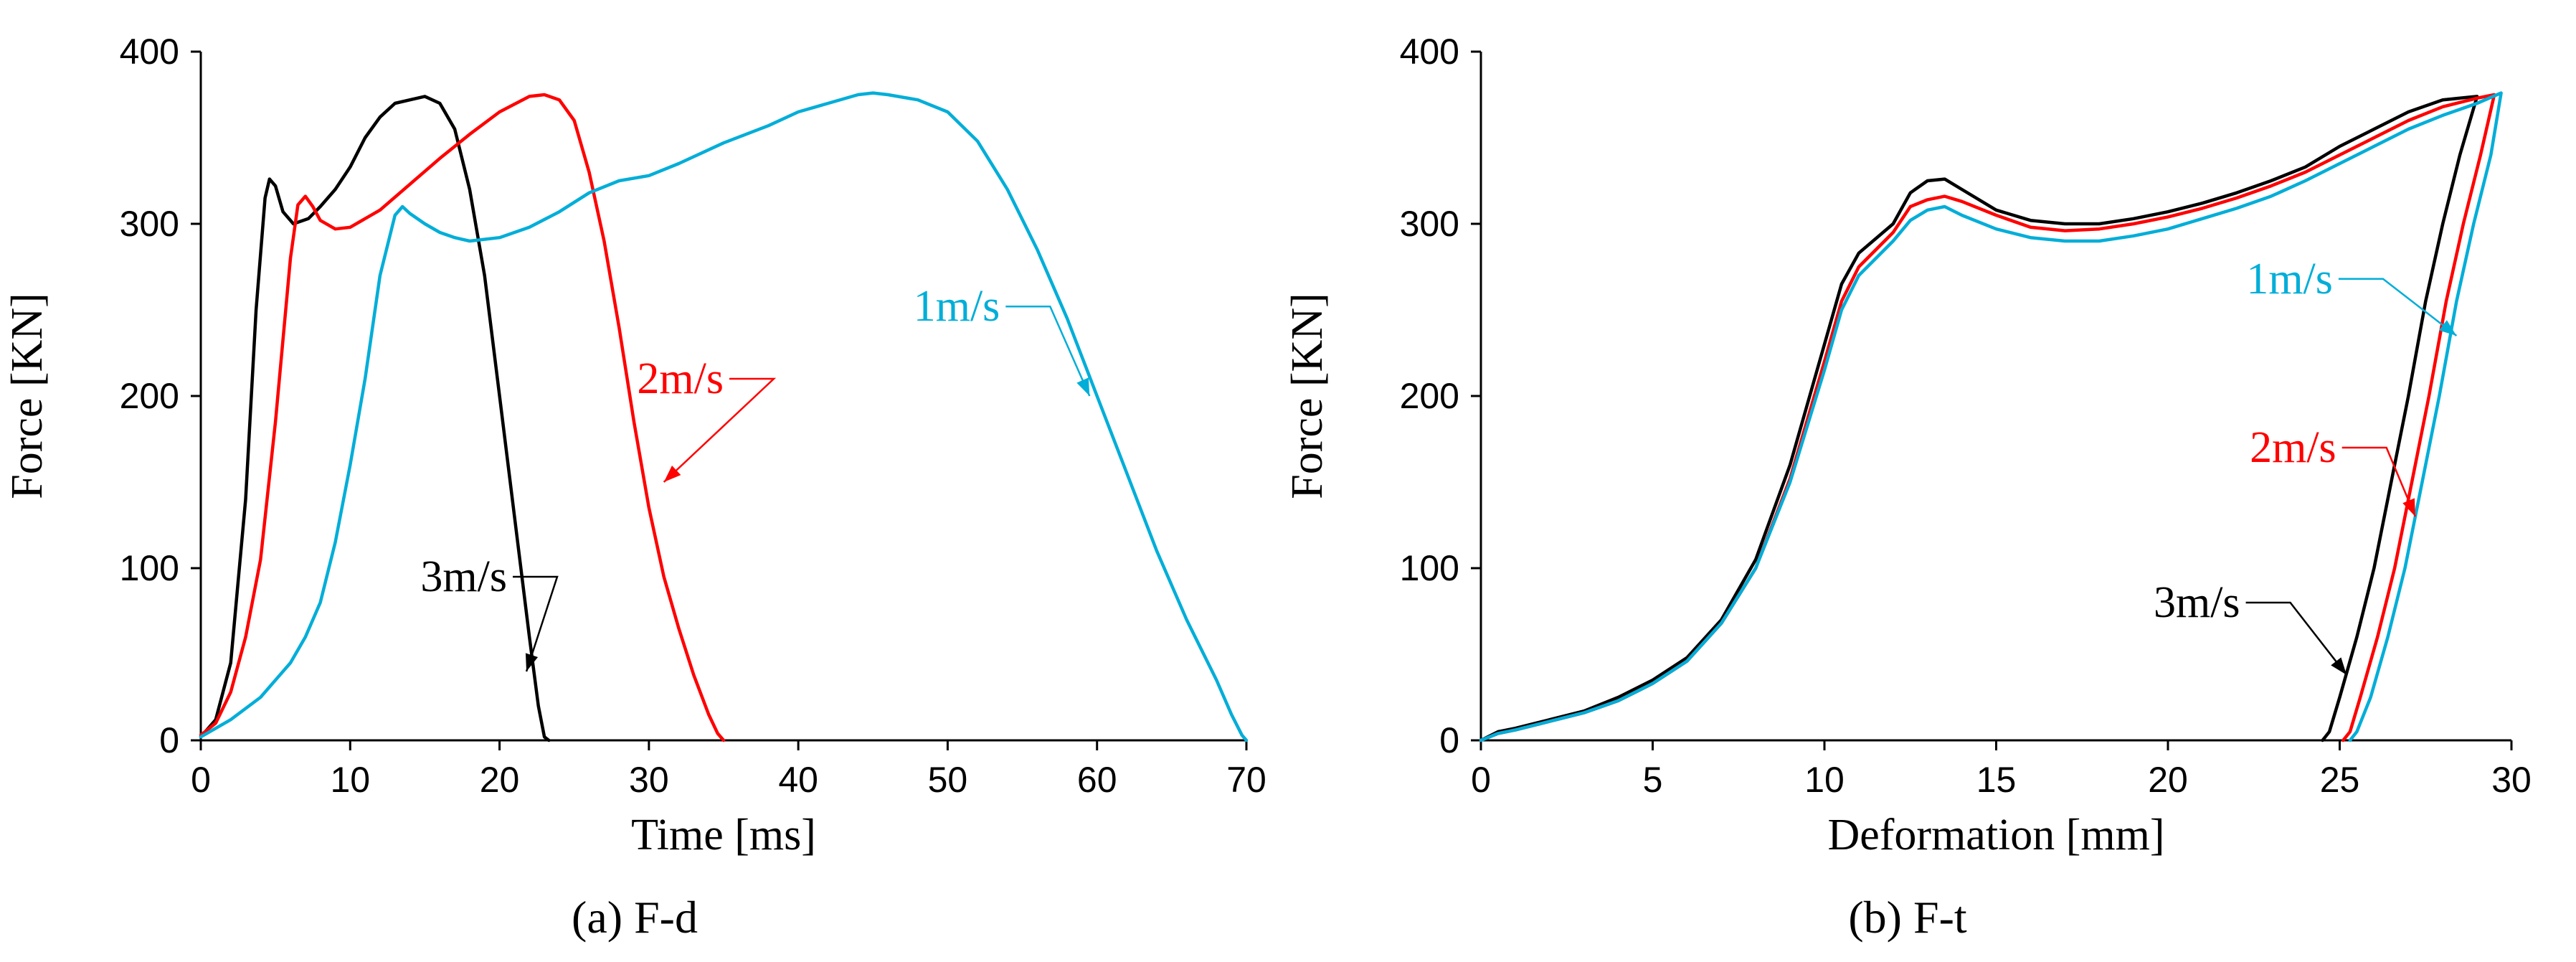 This screenshot has width=2576, height=962. I want to click on series-line-2m-s, so click(462, 417).